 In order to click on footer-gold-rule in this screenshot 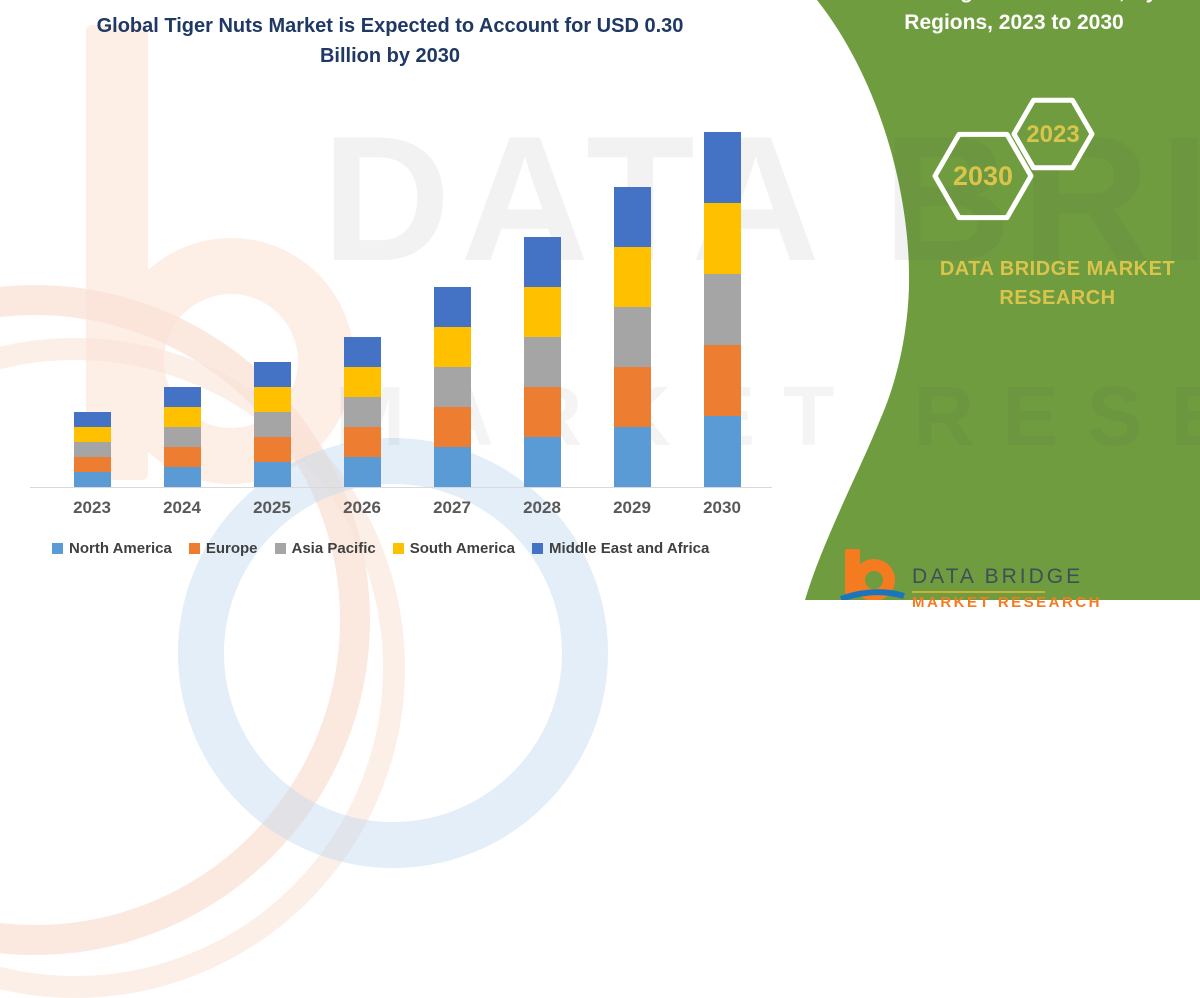, I will do `click(978, 592)`.